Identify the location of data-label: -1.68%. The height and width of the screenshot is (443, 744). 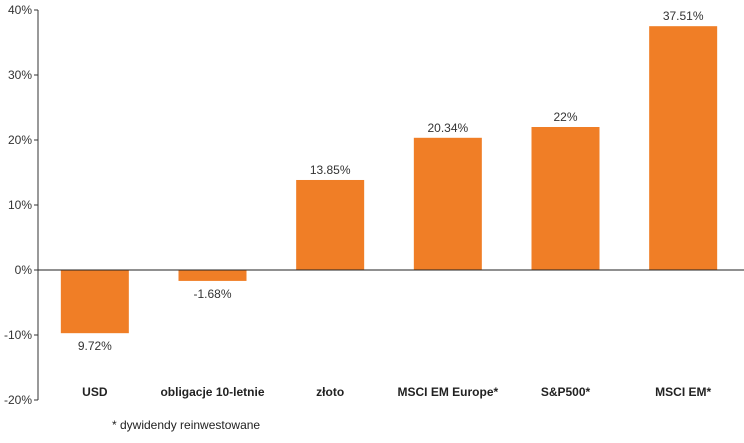
(212, 294).